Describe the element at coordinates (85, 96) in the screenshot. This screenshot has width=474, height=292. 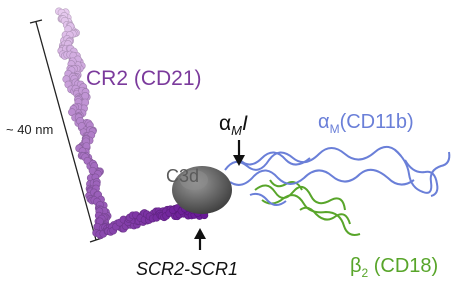
I see `bead` at that location.